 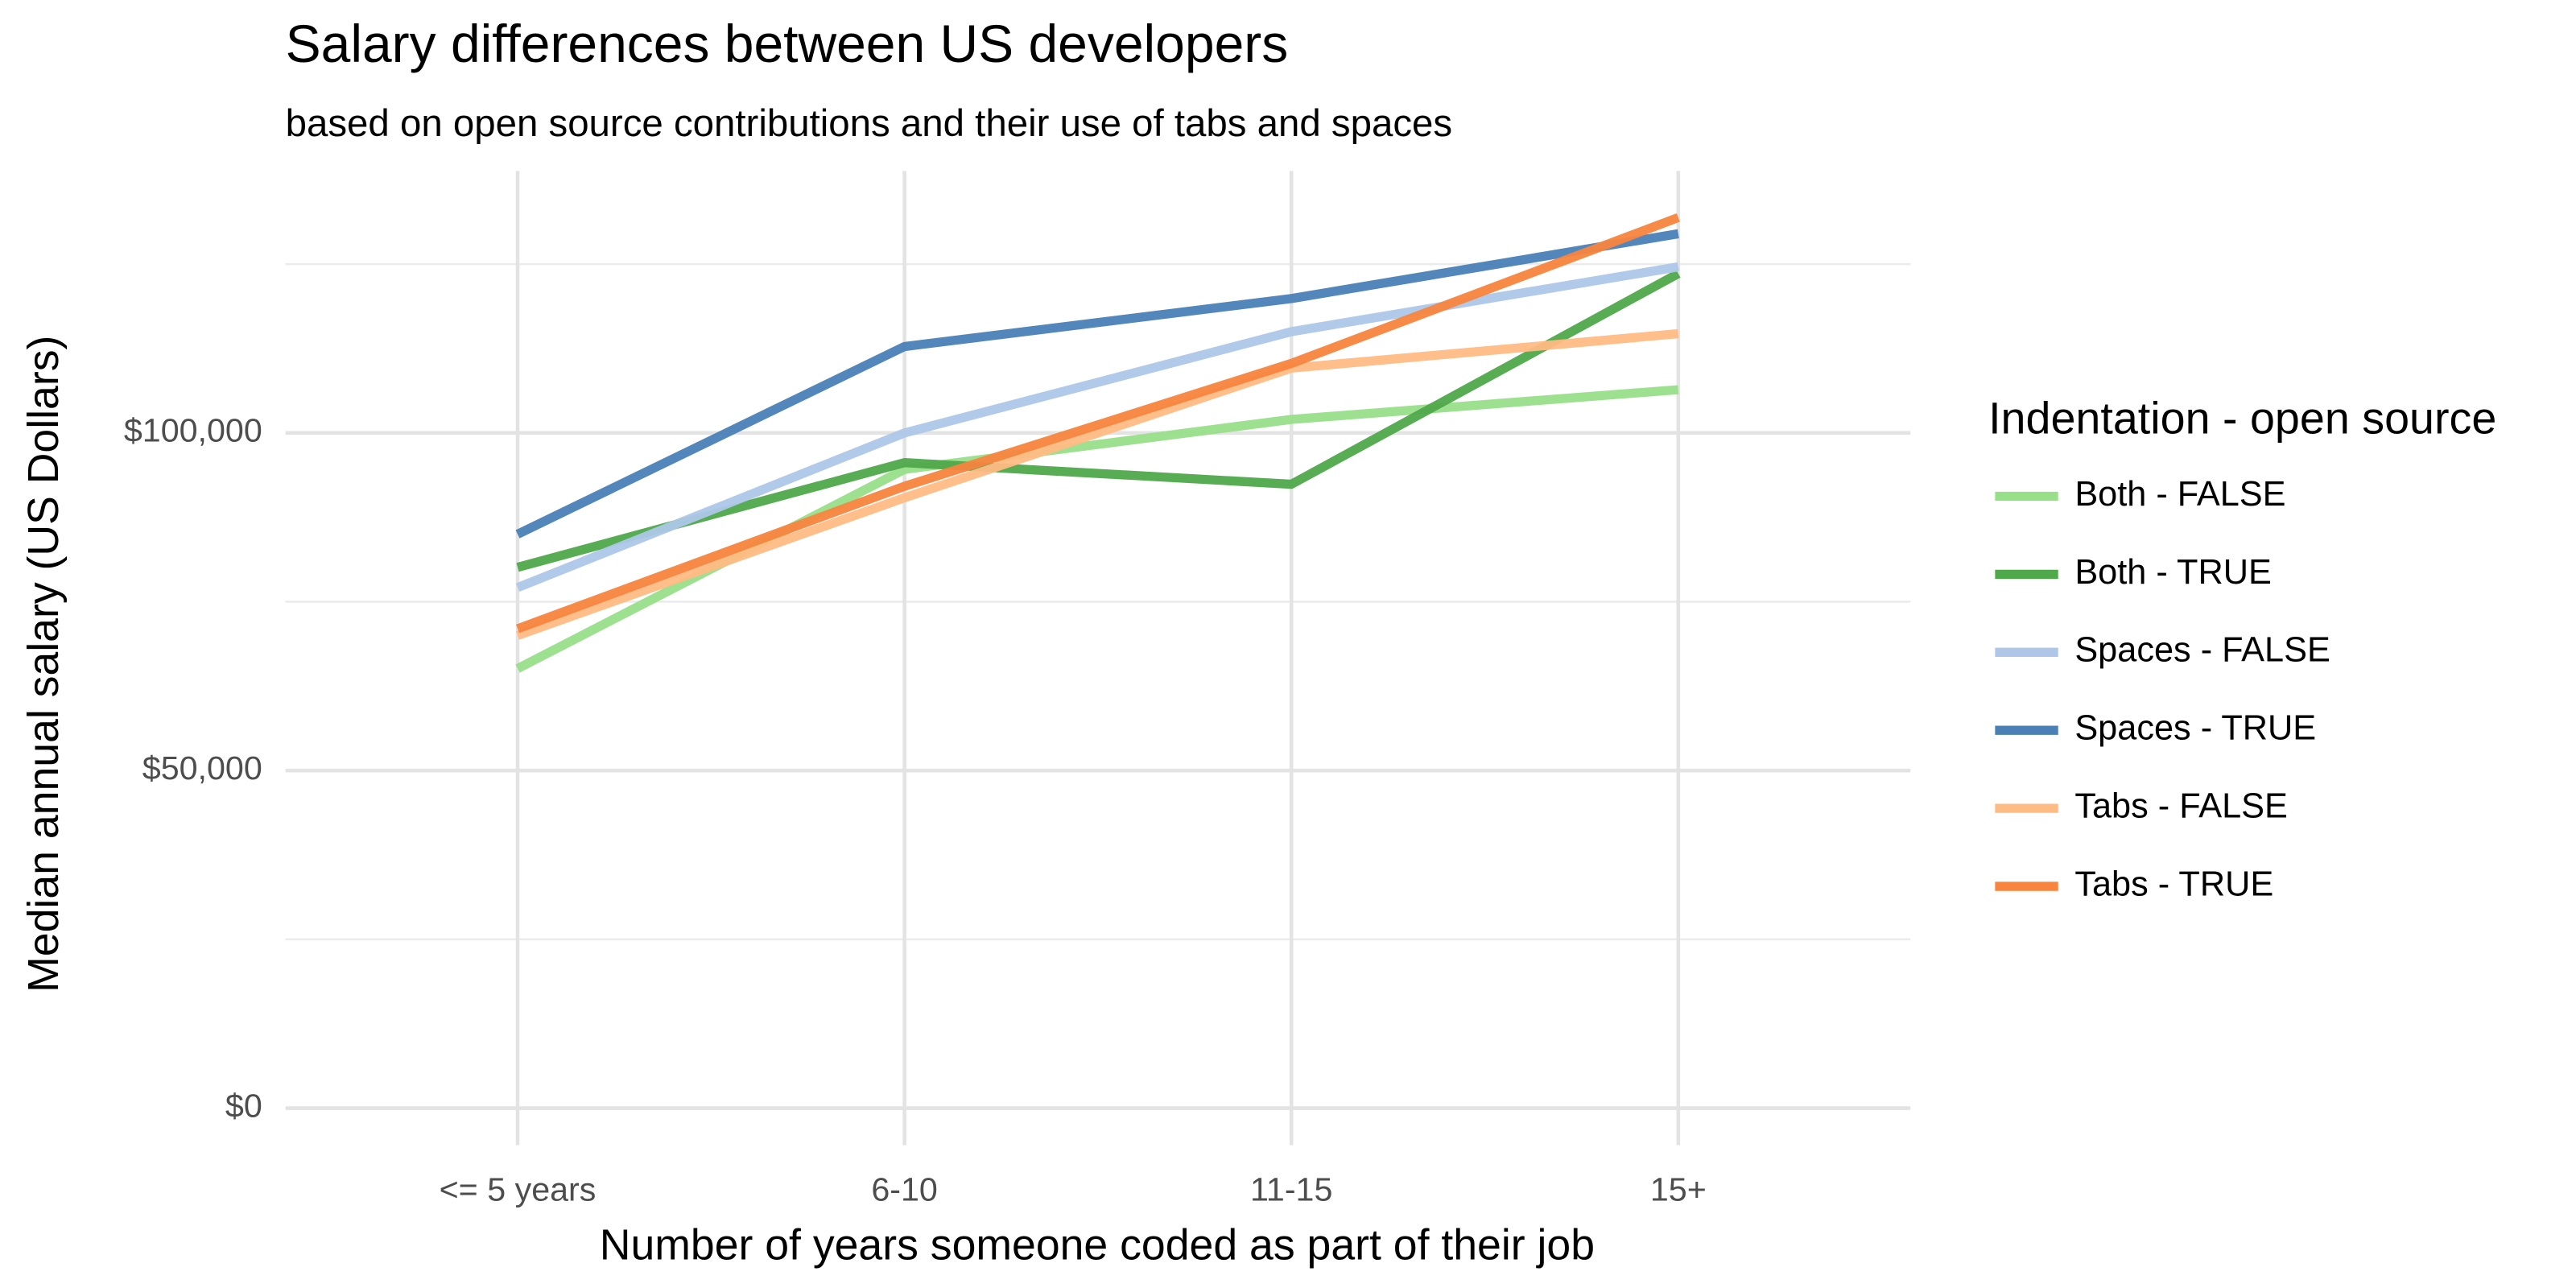 What do you see at coordinates (2173, 884) in the screenshot?
I see `legend-label: Tabs - TRUE` at bounding box center [2173, 884].